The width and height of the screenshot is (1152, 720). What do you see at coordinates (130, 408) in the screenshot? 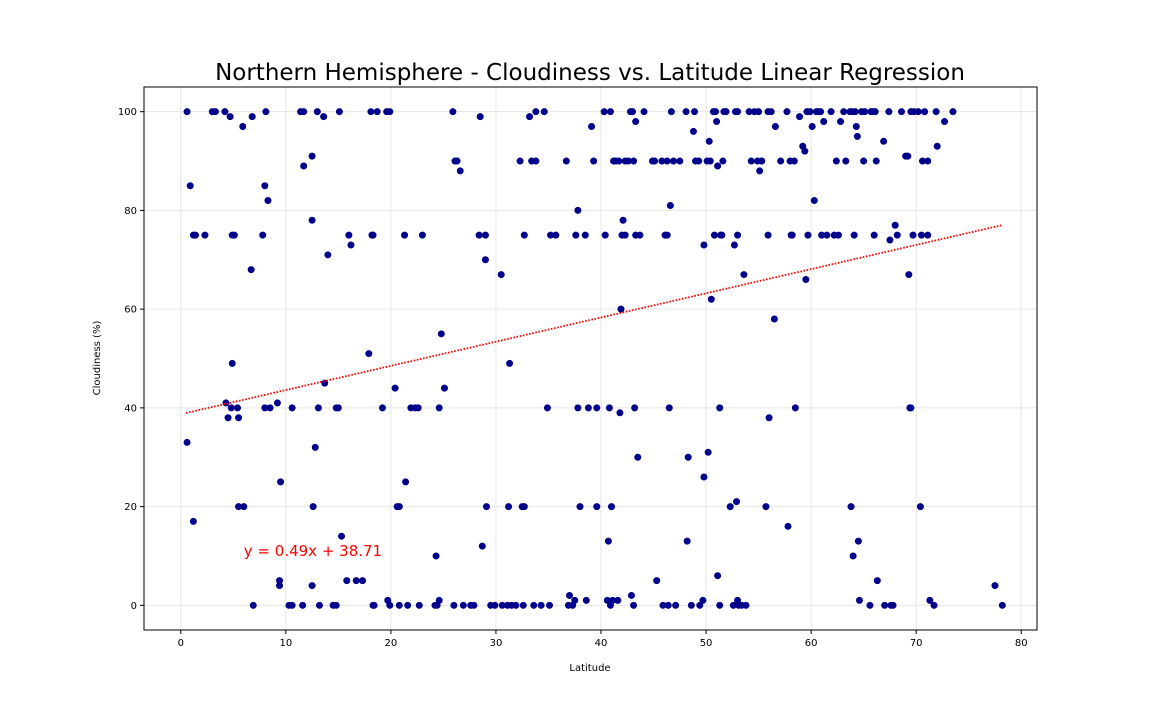
I see `y-tick-label: 40` at bounding box center [130, 408].